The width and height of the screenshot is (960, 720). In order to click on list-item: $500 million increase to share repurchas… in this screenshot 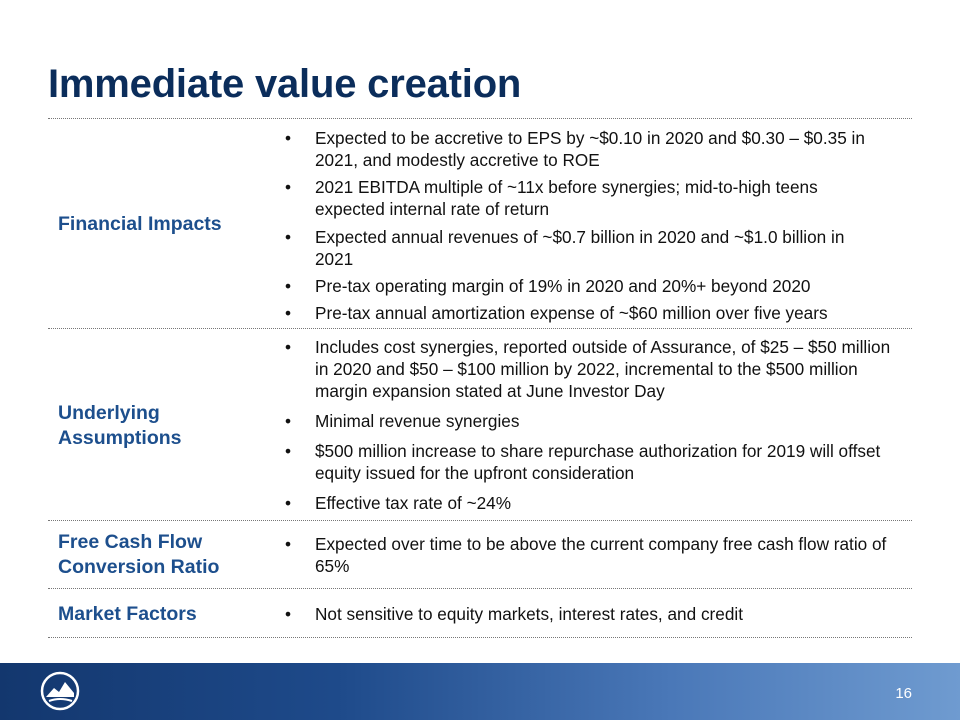, I will do `click(587, 462)`.